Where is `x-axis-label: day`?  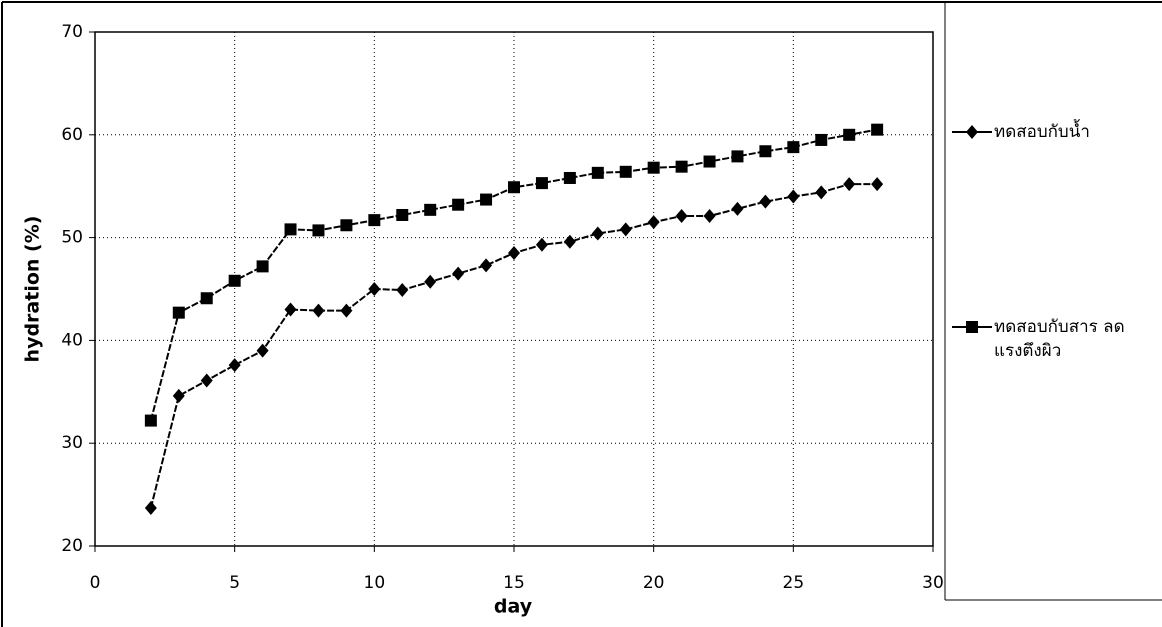 x-axis-label: day is located at coordinates (513, 607).